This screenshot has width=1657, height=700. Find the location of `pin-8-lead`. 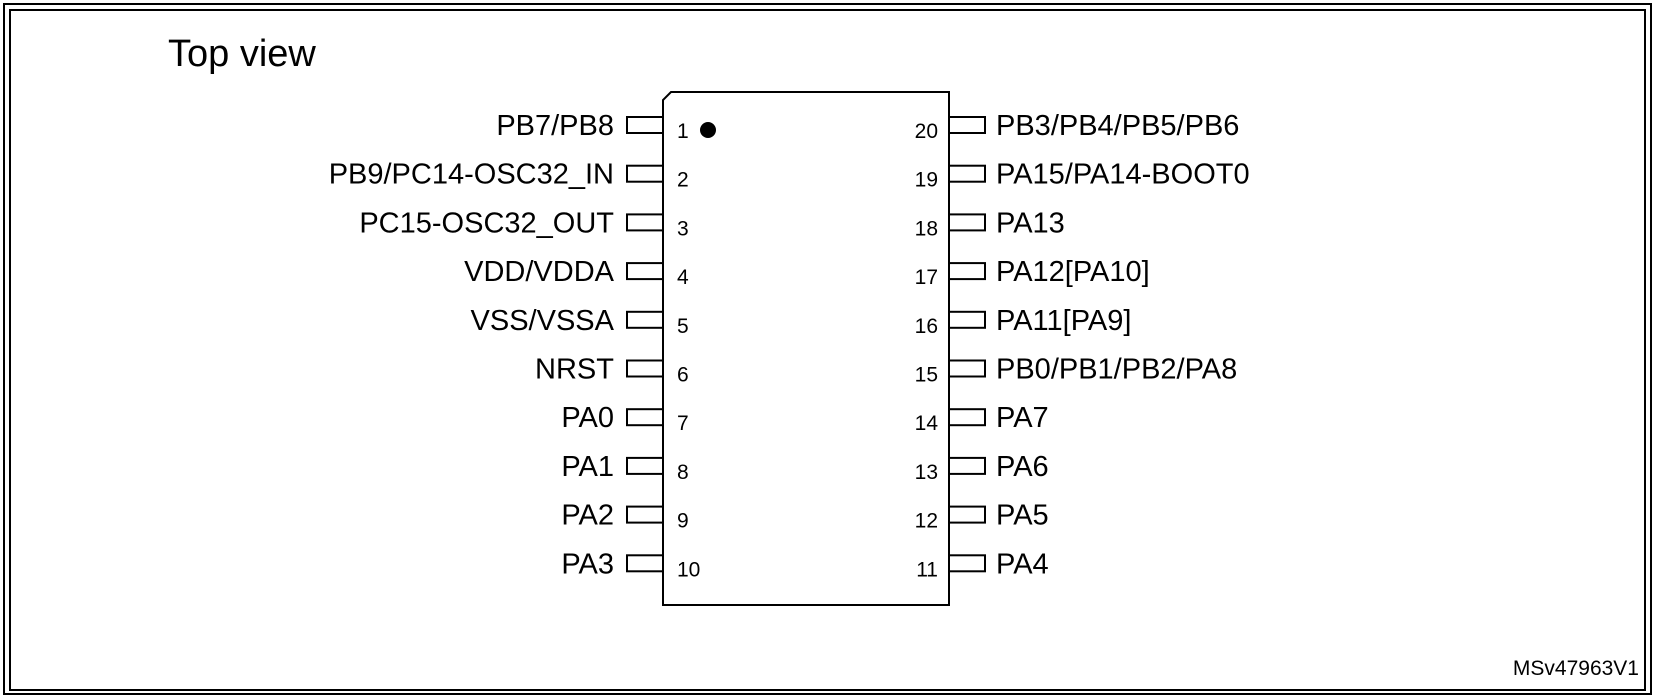

pin-8-lead is located at coordinates (645, 465).